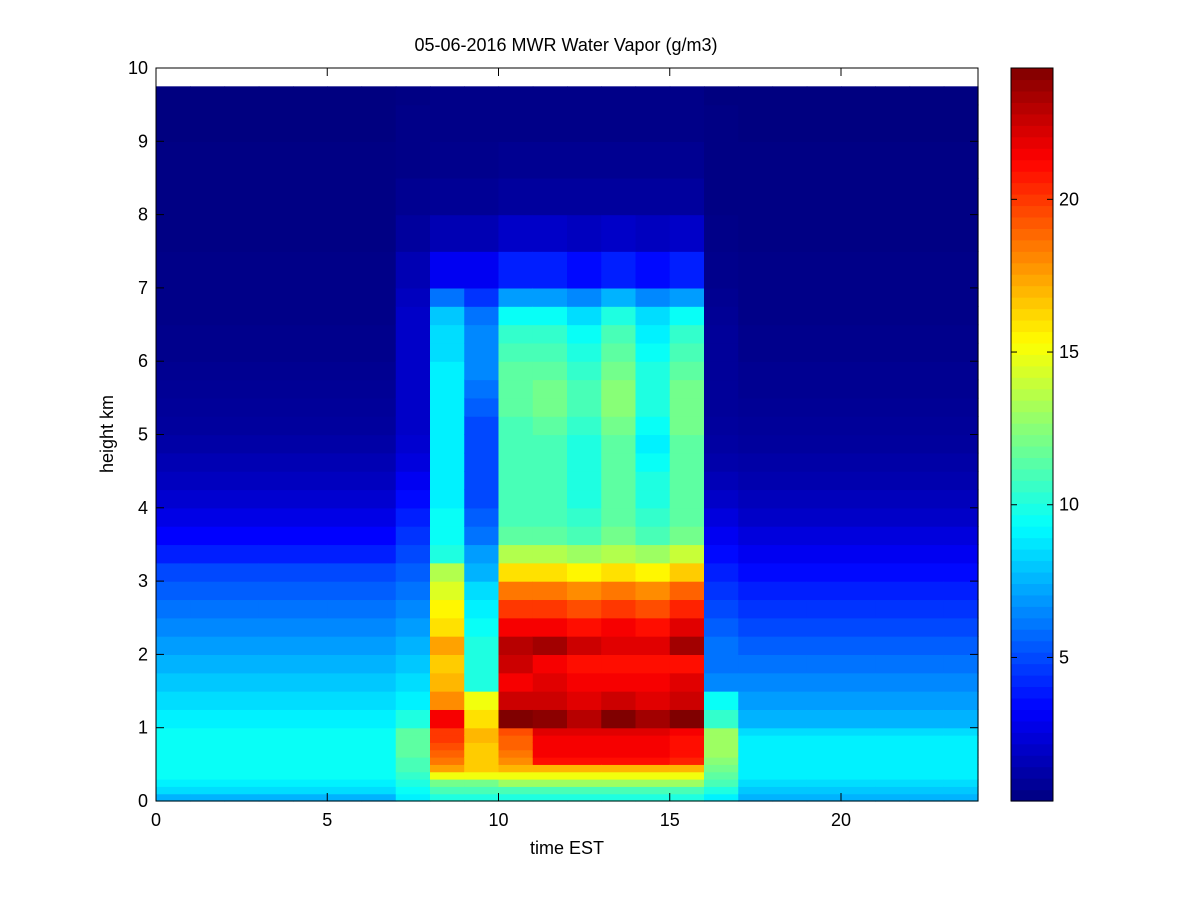 This screenshot has height=900, width=1200. What do you see at coordinates (1069, 352) in the screenshot?
I see `colorbar-tick-label: 15` at bounding box center [1069, 352].